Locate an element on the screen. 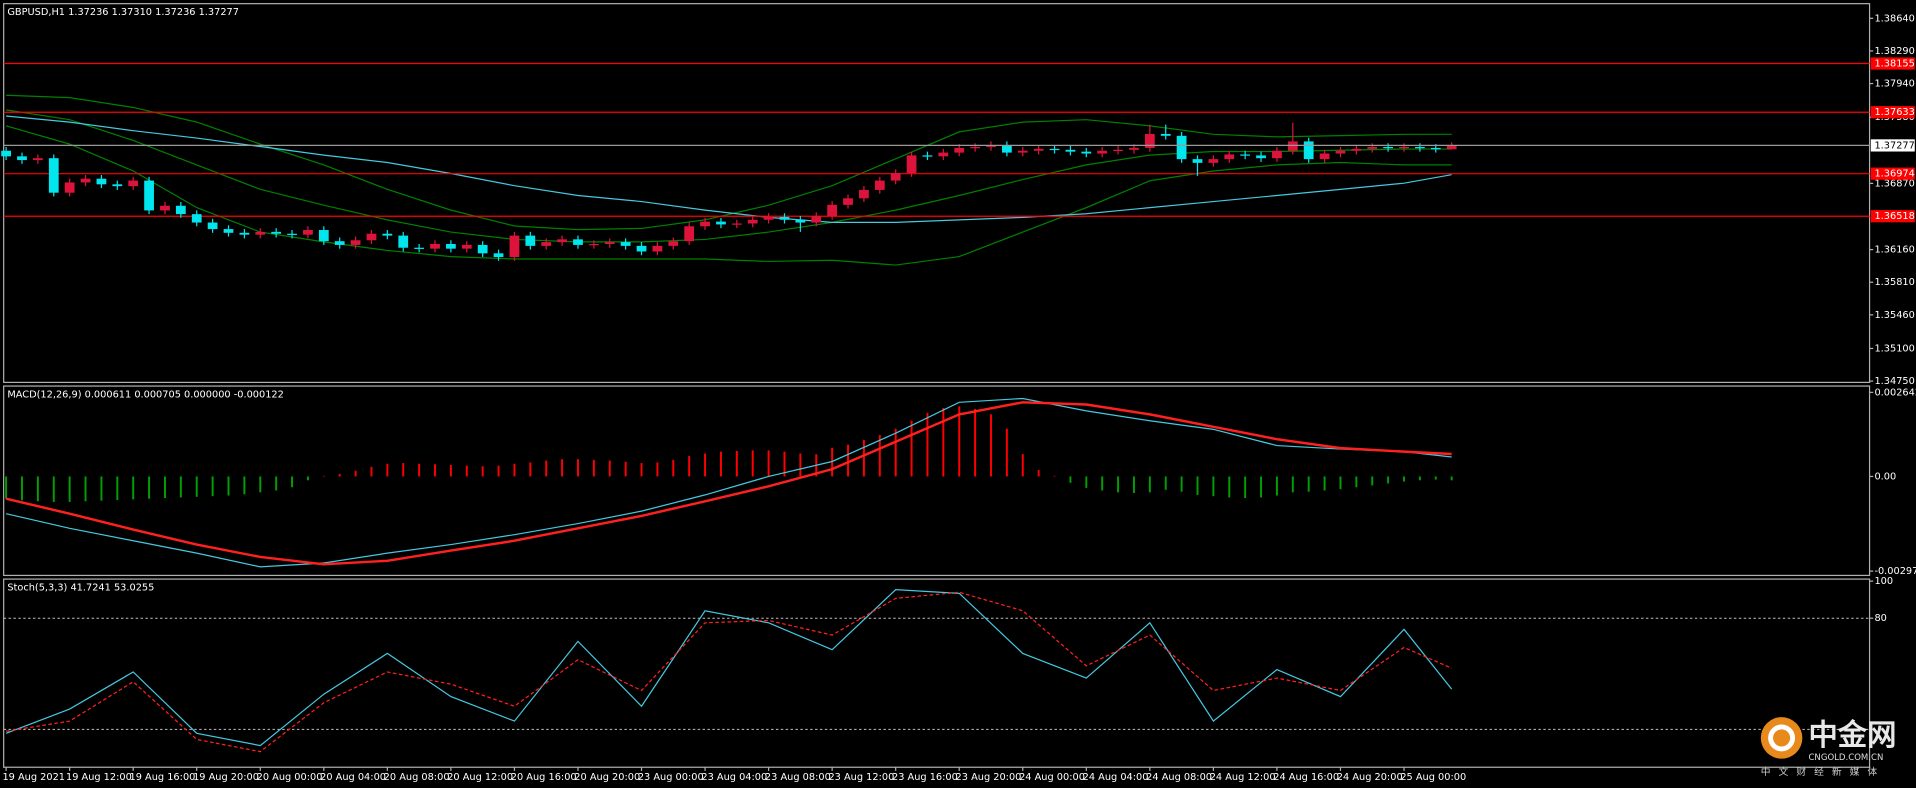 The height and width of the screenshot is (788, 1916). x-tick-label: 20 Aug 12:00 is located at coordinates (480, 777).